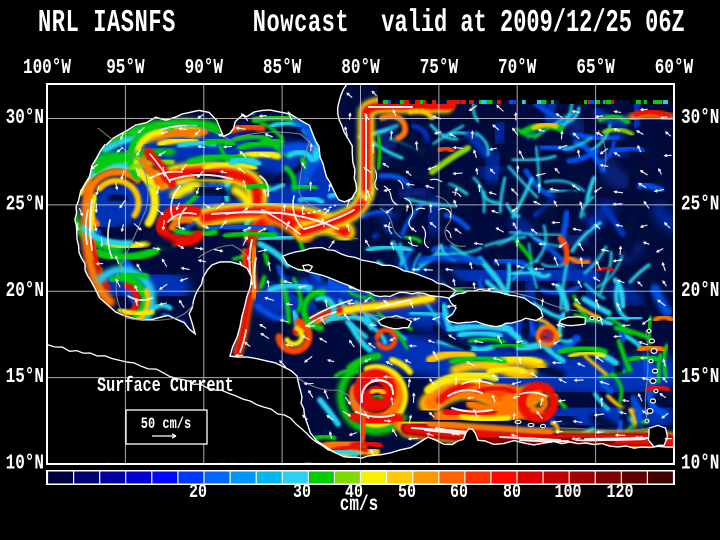 This screenshot has width=720, height=540. I want to click on svg-text: Nowcast, so click(301, 24).